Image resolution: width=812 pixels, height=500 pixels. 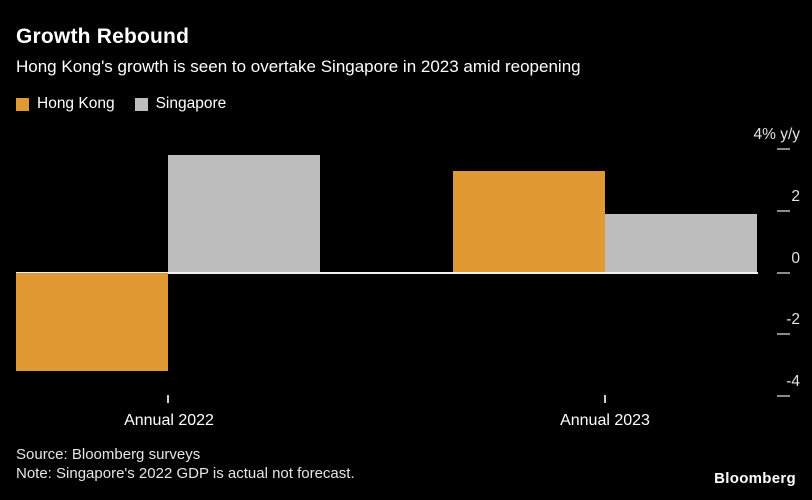 I want to click on x-tick-annual-2023, so click(x=605, y=399).